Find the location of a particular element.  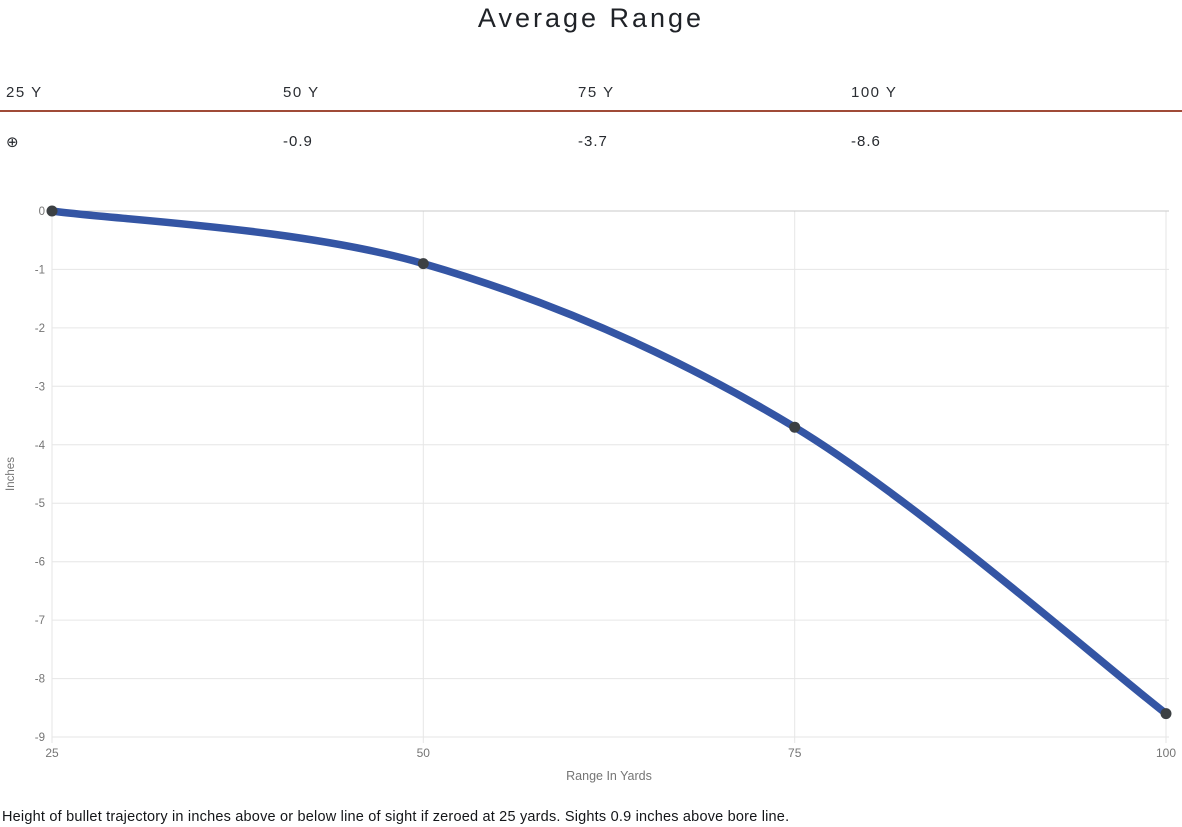

x-tick-label: 100 is located at coordinates (1166, 753).